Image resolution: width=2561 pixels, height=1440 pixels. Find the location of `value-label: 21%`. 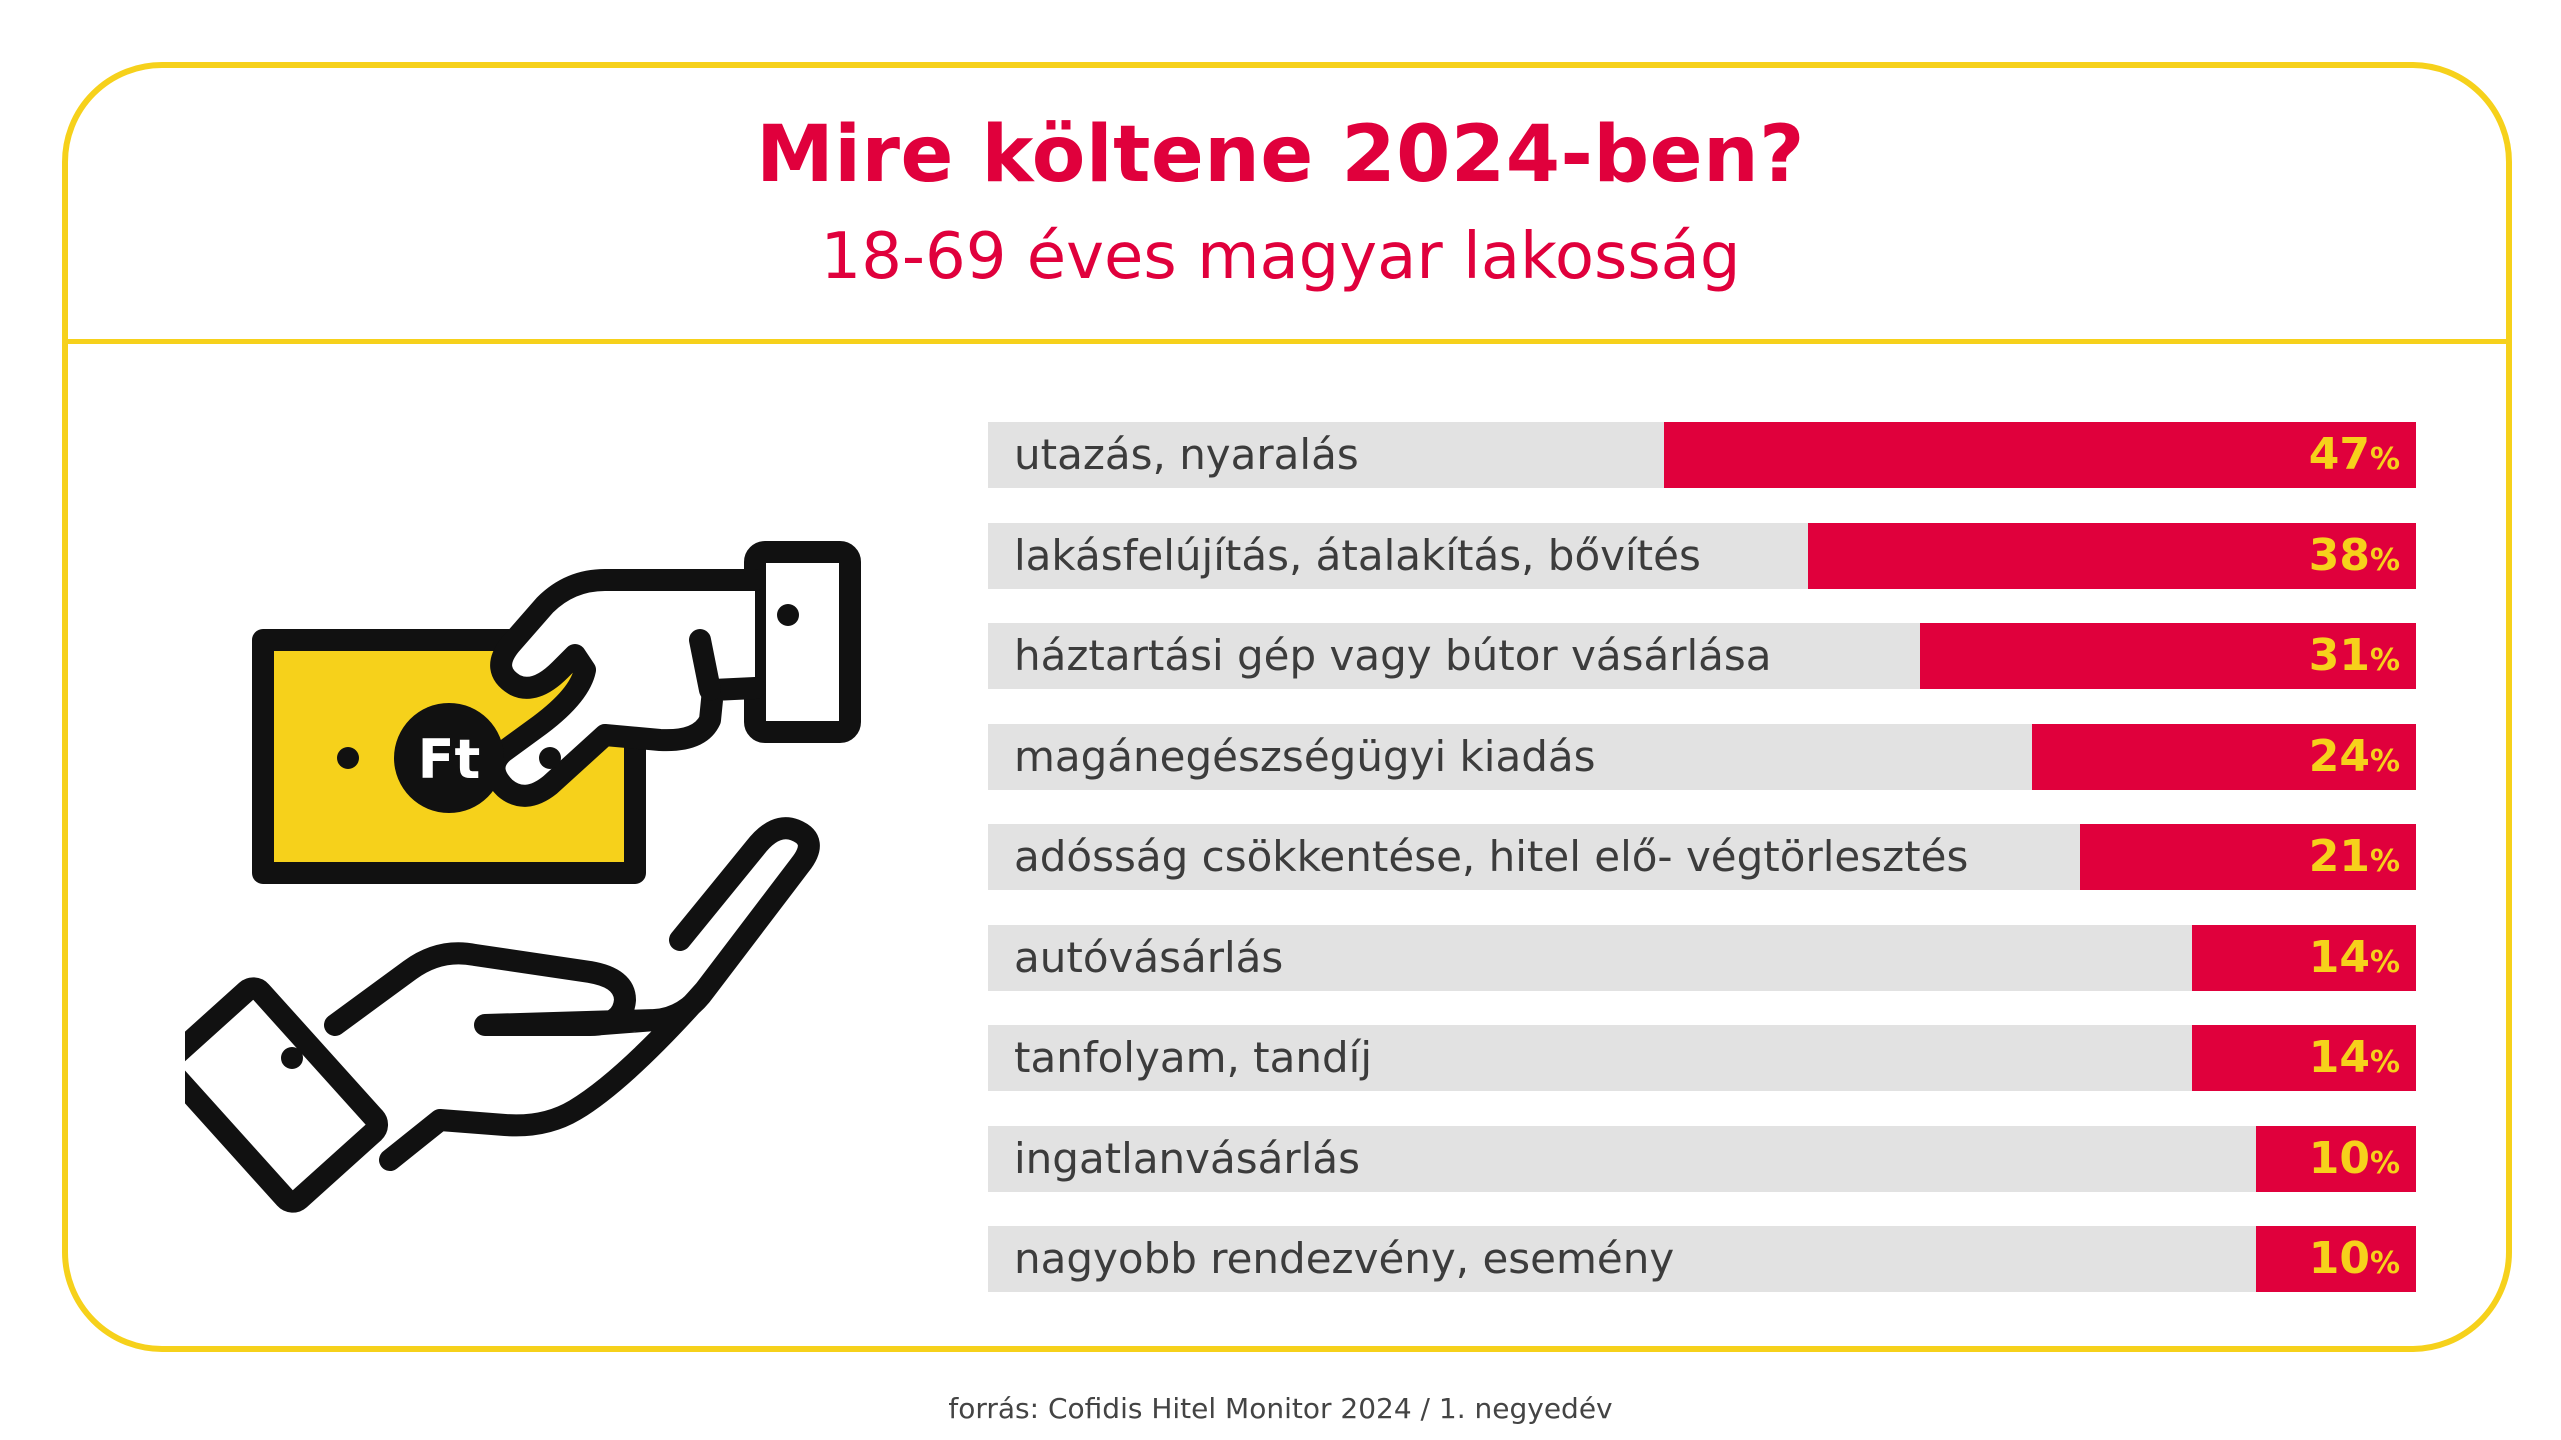

value-label: 21% is located at coordinates (2354, 861).